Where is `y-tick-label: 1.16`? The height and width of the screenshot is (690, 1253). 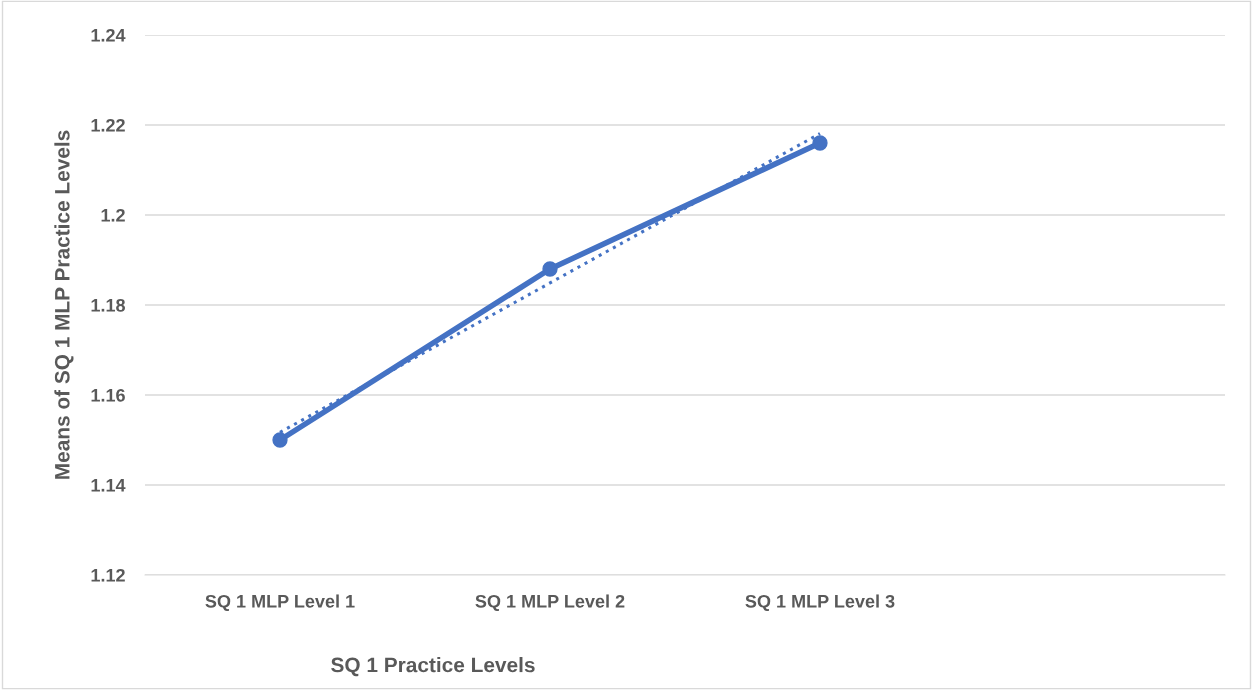 y-tick-label: 1.16 is located at coordinates (108, 395).